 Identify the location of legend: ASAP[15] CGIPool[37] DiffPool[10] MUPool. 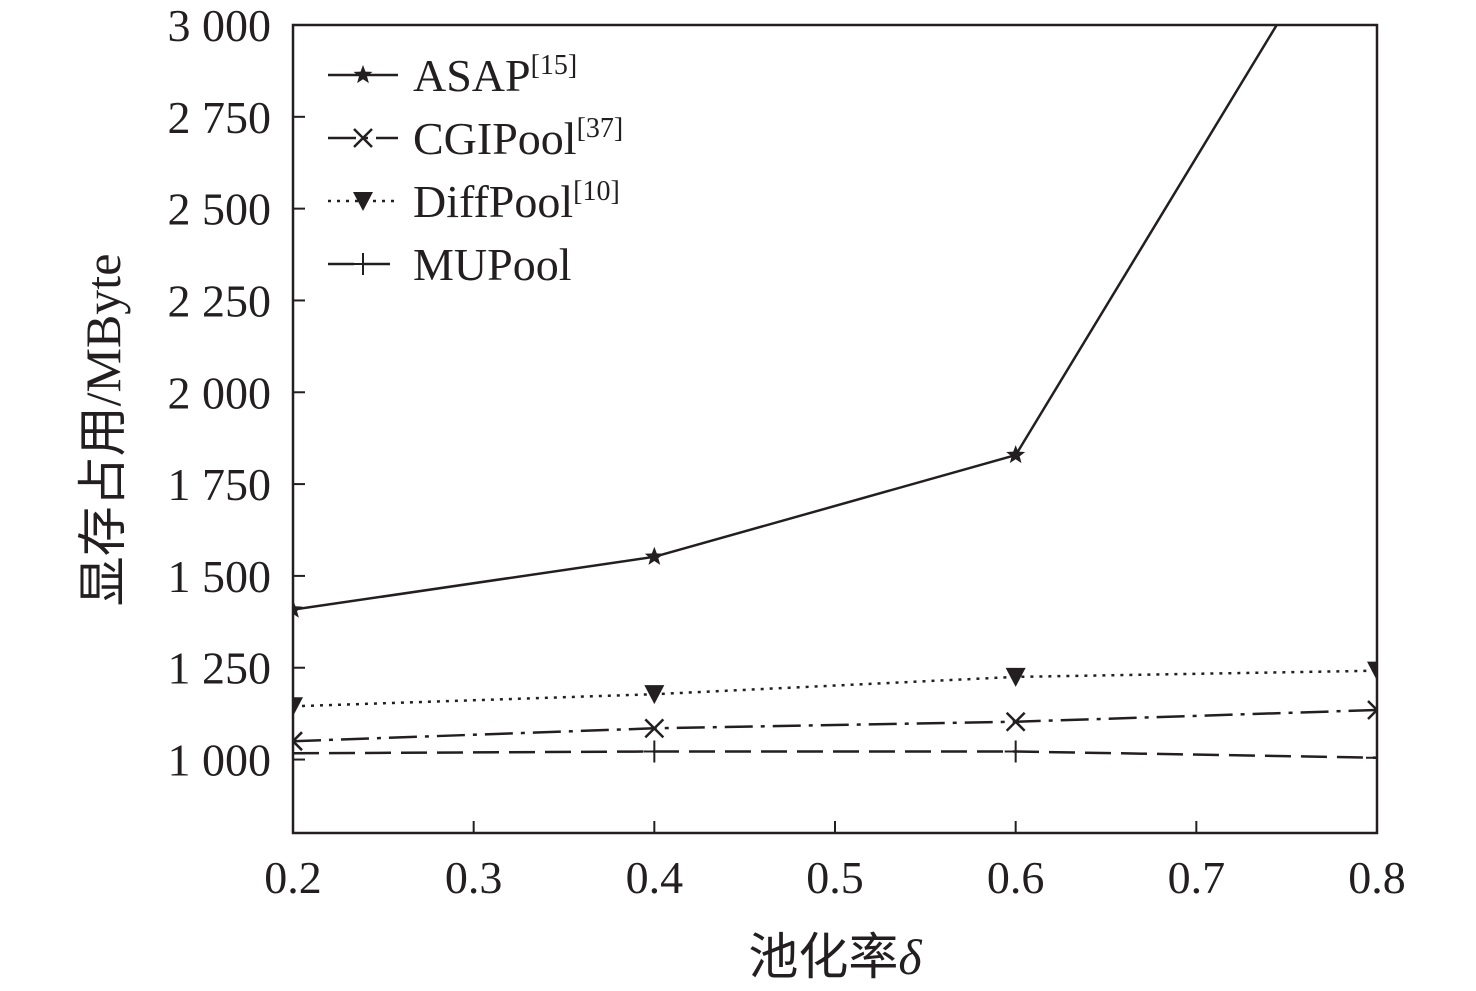
(475, 170).